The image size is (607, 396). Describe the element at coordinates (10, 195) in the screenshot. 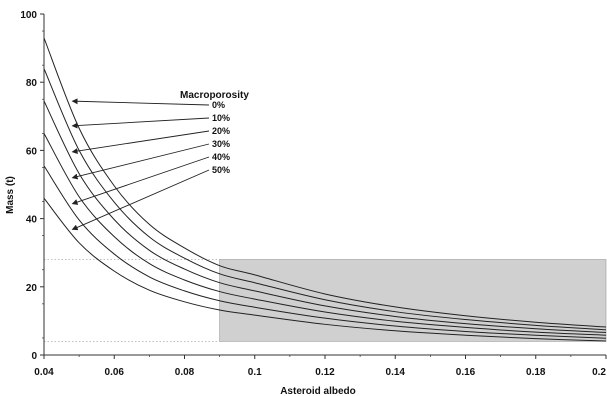

I see `y-axis-title: Mass (t)` at that location.